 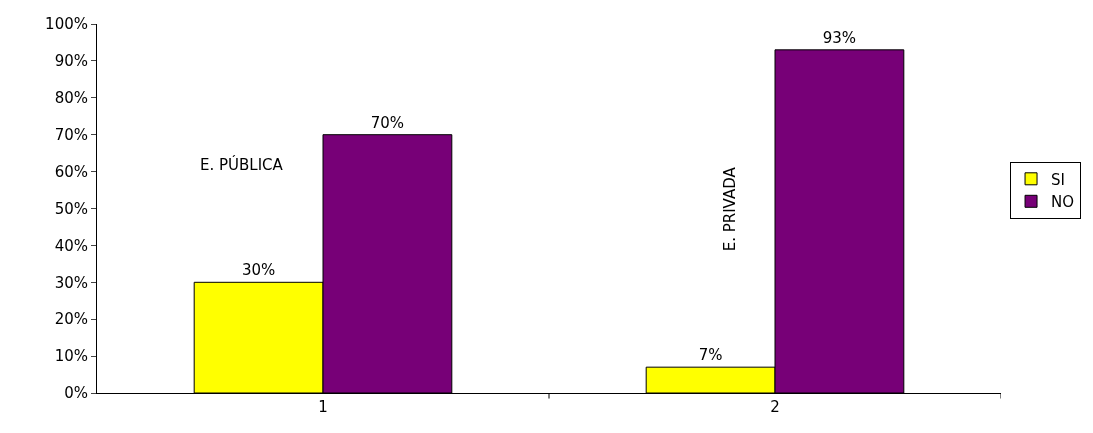 What do you see at coordinates (323, 407) in the screenshot?
I see `x-tick-label: 1` at bounding box center [323, 407].